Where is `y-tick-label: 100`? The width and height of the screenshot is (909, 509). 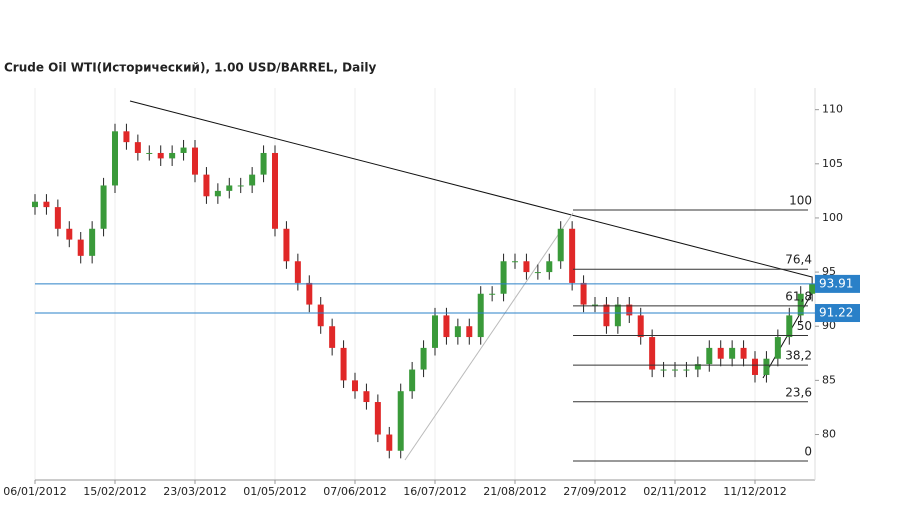
y-tick-label: 100 is located at coordinates (832, 217).